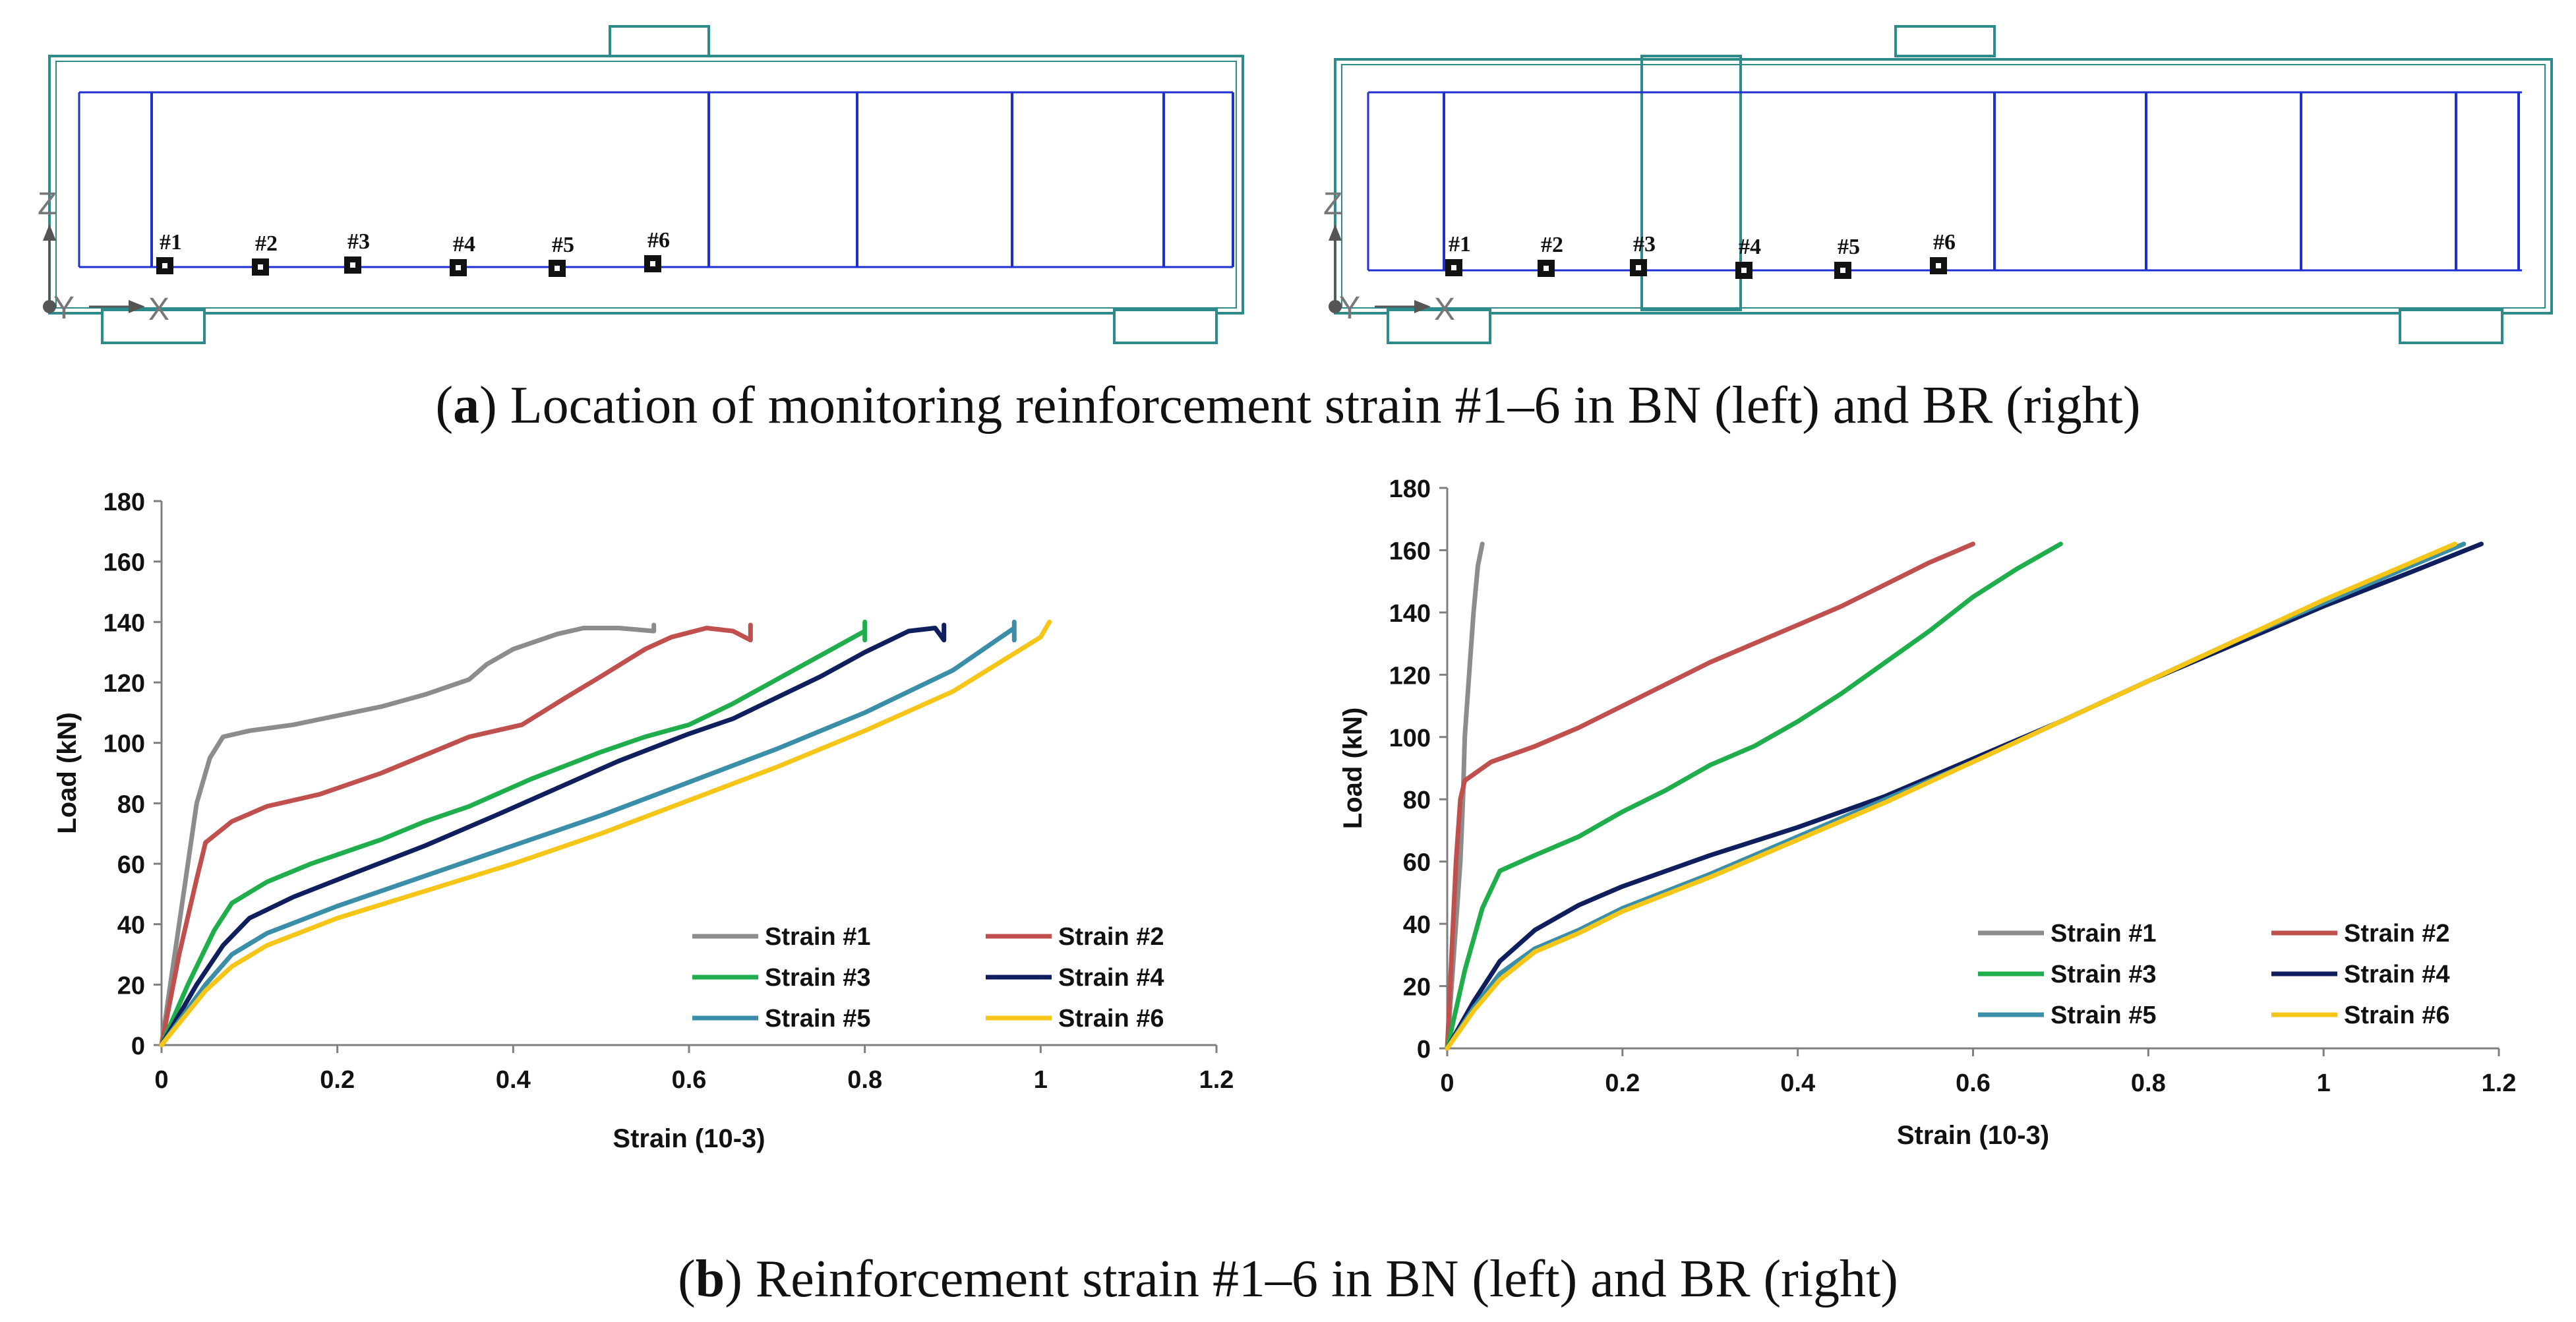  Describe the element at coordinates (1444, 309) in the screenshot. I see `axis-x-label: X` at that location.